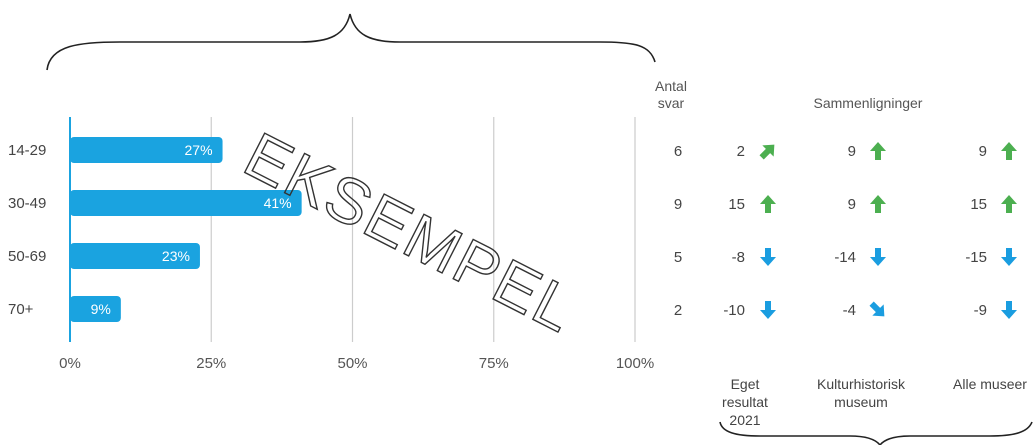 This screenshot has width=1036, height=445. Describe the element at coordinates (494, 363) in the screenshot. I see `x-tick-label: 75%` at that location.